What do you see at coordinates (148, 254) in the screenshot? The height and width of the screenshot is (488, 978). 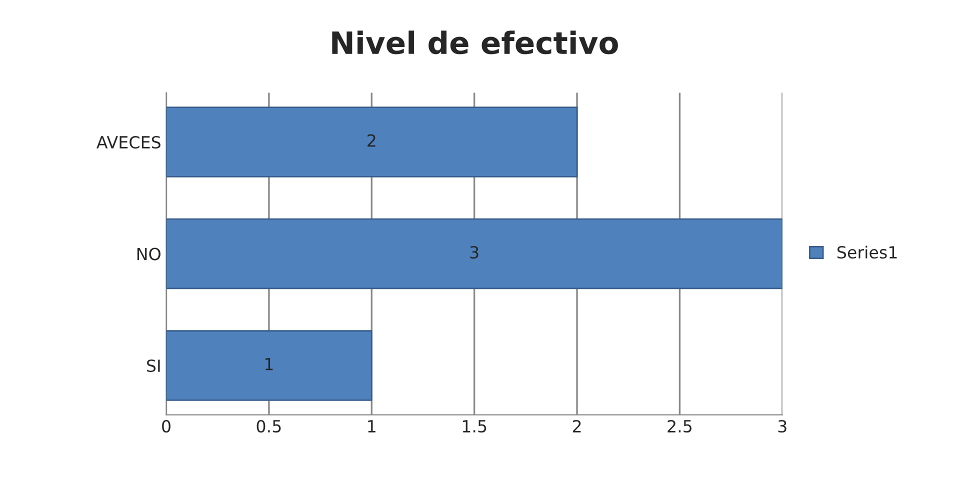 I see `y-tick-label: NO` at bounding box center [148, 254].